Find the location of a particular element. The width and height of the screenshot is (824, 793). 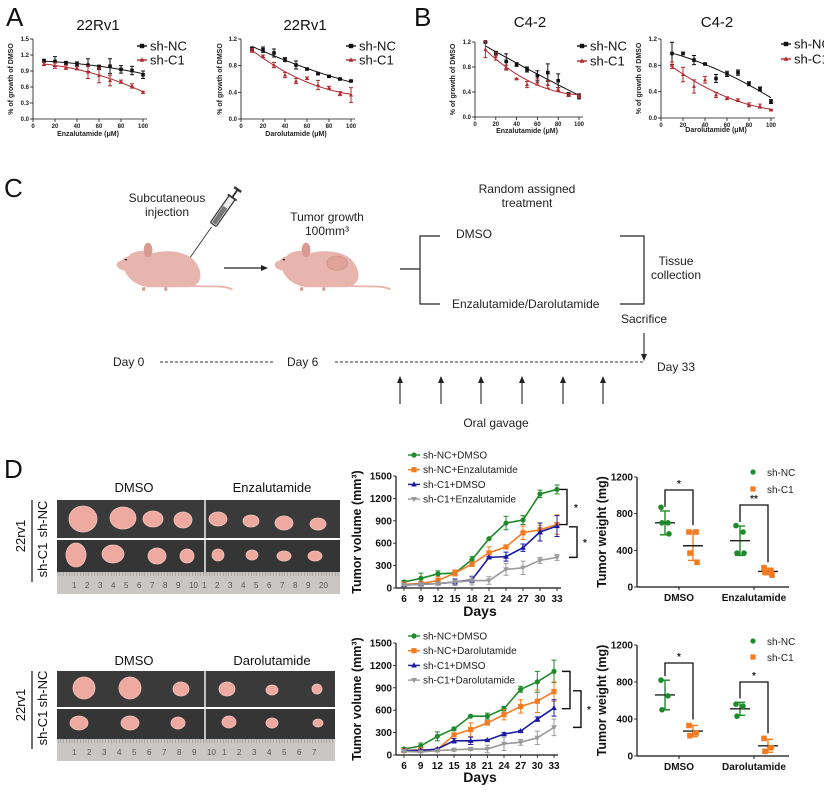

x-tick-label: 30 is located at coordinates (538, 766).